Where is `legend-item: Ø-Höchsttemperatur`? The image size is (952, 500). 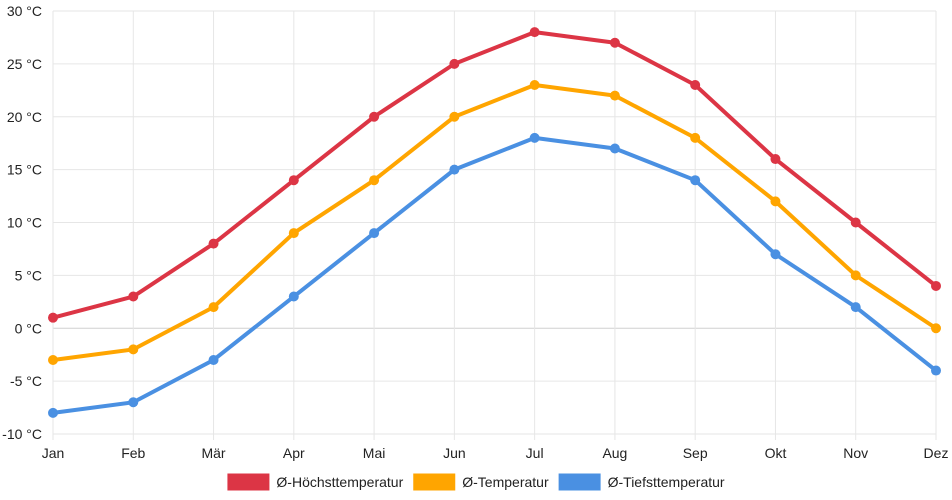 legend-item: Ø-Höchsttemperatur is located at coordinates (315, 482).